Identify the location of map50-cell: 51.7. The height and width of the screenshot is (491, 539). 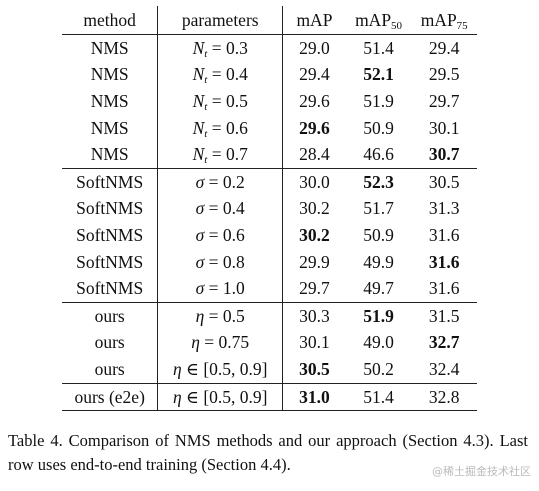
(379, 209).